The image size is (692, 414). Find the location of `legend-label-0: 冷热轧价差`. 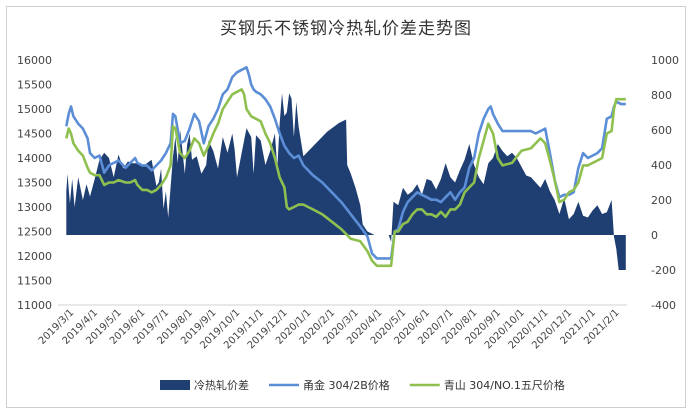

legend-label-0: 冷热轧价差 is located at coordinates (221, 385).